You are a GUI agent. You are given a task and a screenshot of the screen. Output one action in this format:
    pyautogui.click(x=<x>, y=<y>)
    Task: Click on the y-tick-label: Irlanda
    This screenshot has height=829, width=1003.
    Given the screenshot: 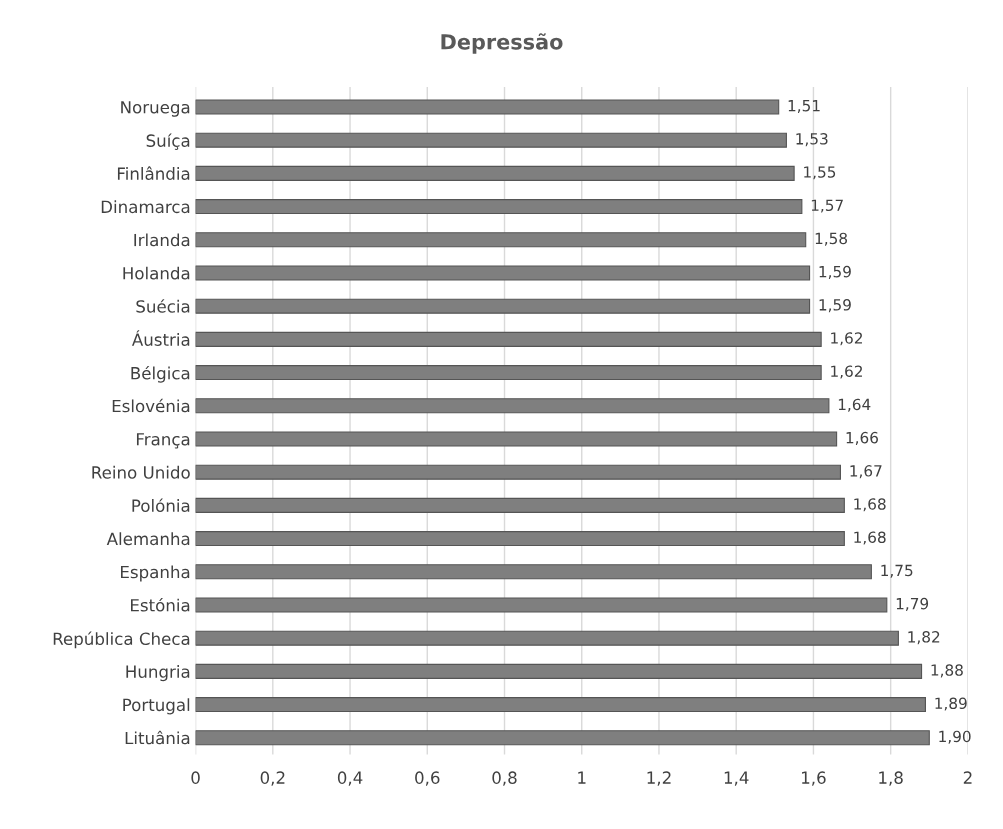 What is the action you would take?
    pyautogui.click(x=162, y=240)
    